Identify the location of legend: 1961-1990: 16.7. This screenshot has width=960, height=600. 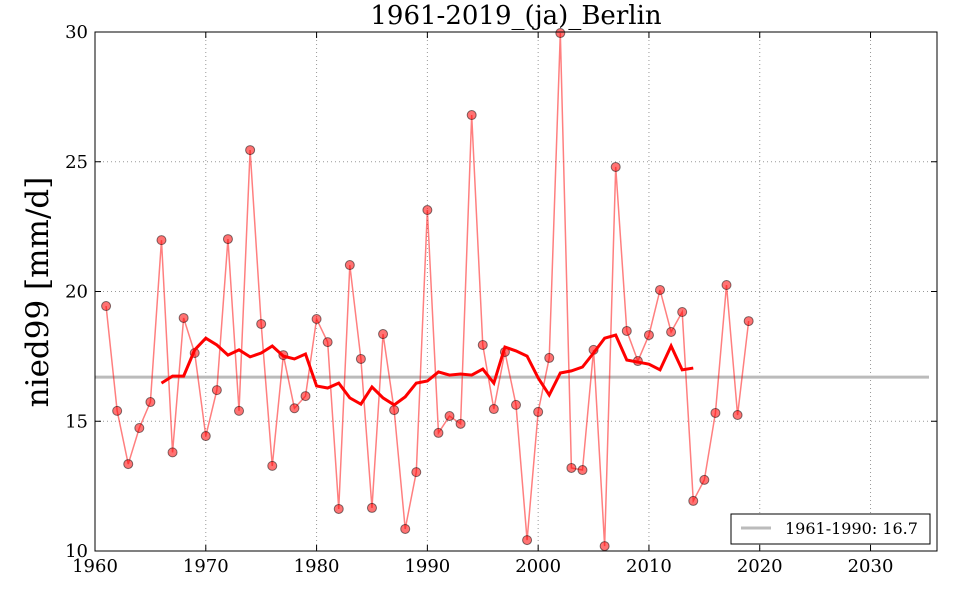
(830, 529).